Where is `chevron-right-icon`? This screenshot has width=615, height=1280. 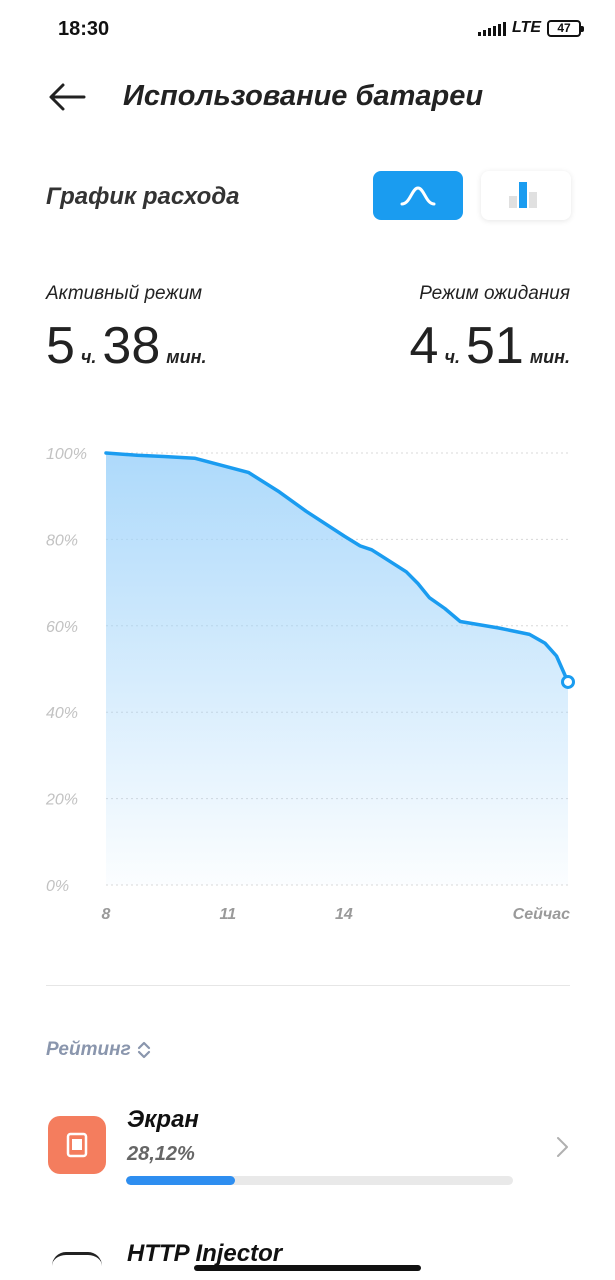
chevron-right-icon is located at coordinates (562, 1147).